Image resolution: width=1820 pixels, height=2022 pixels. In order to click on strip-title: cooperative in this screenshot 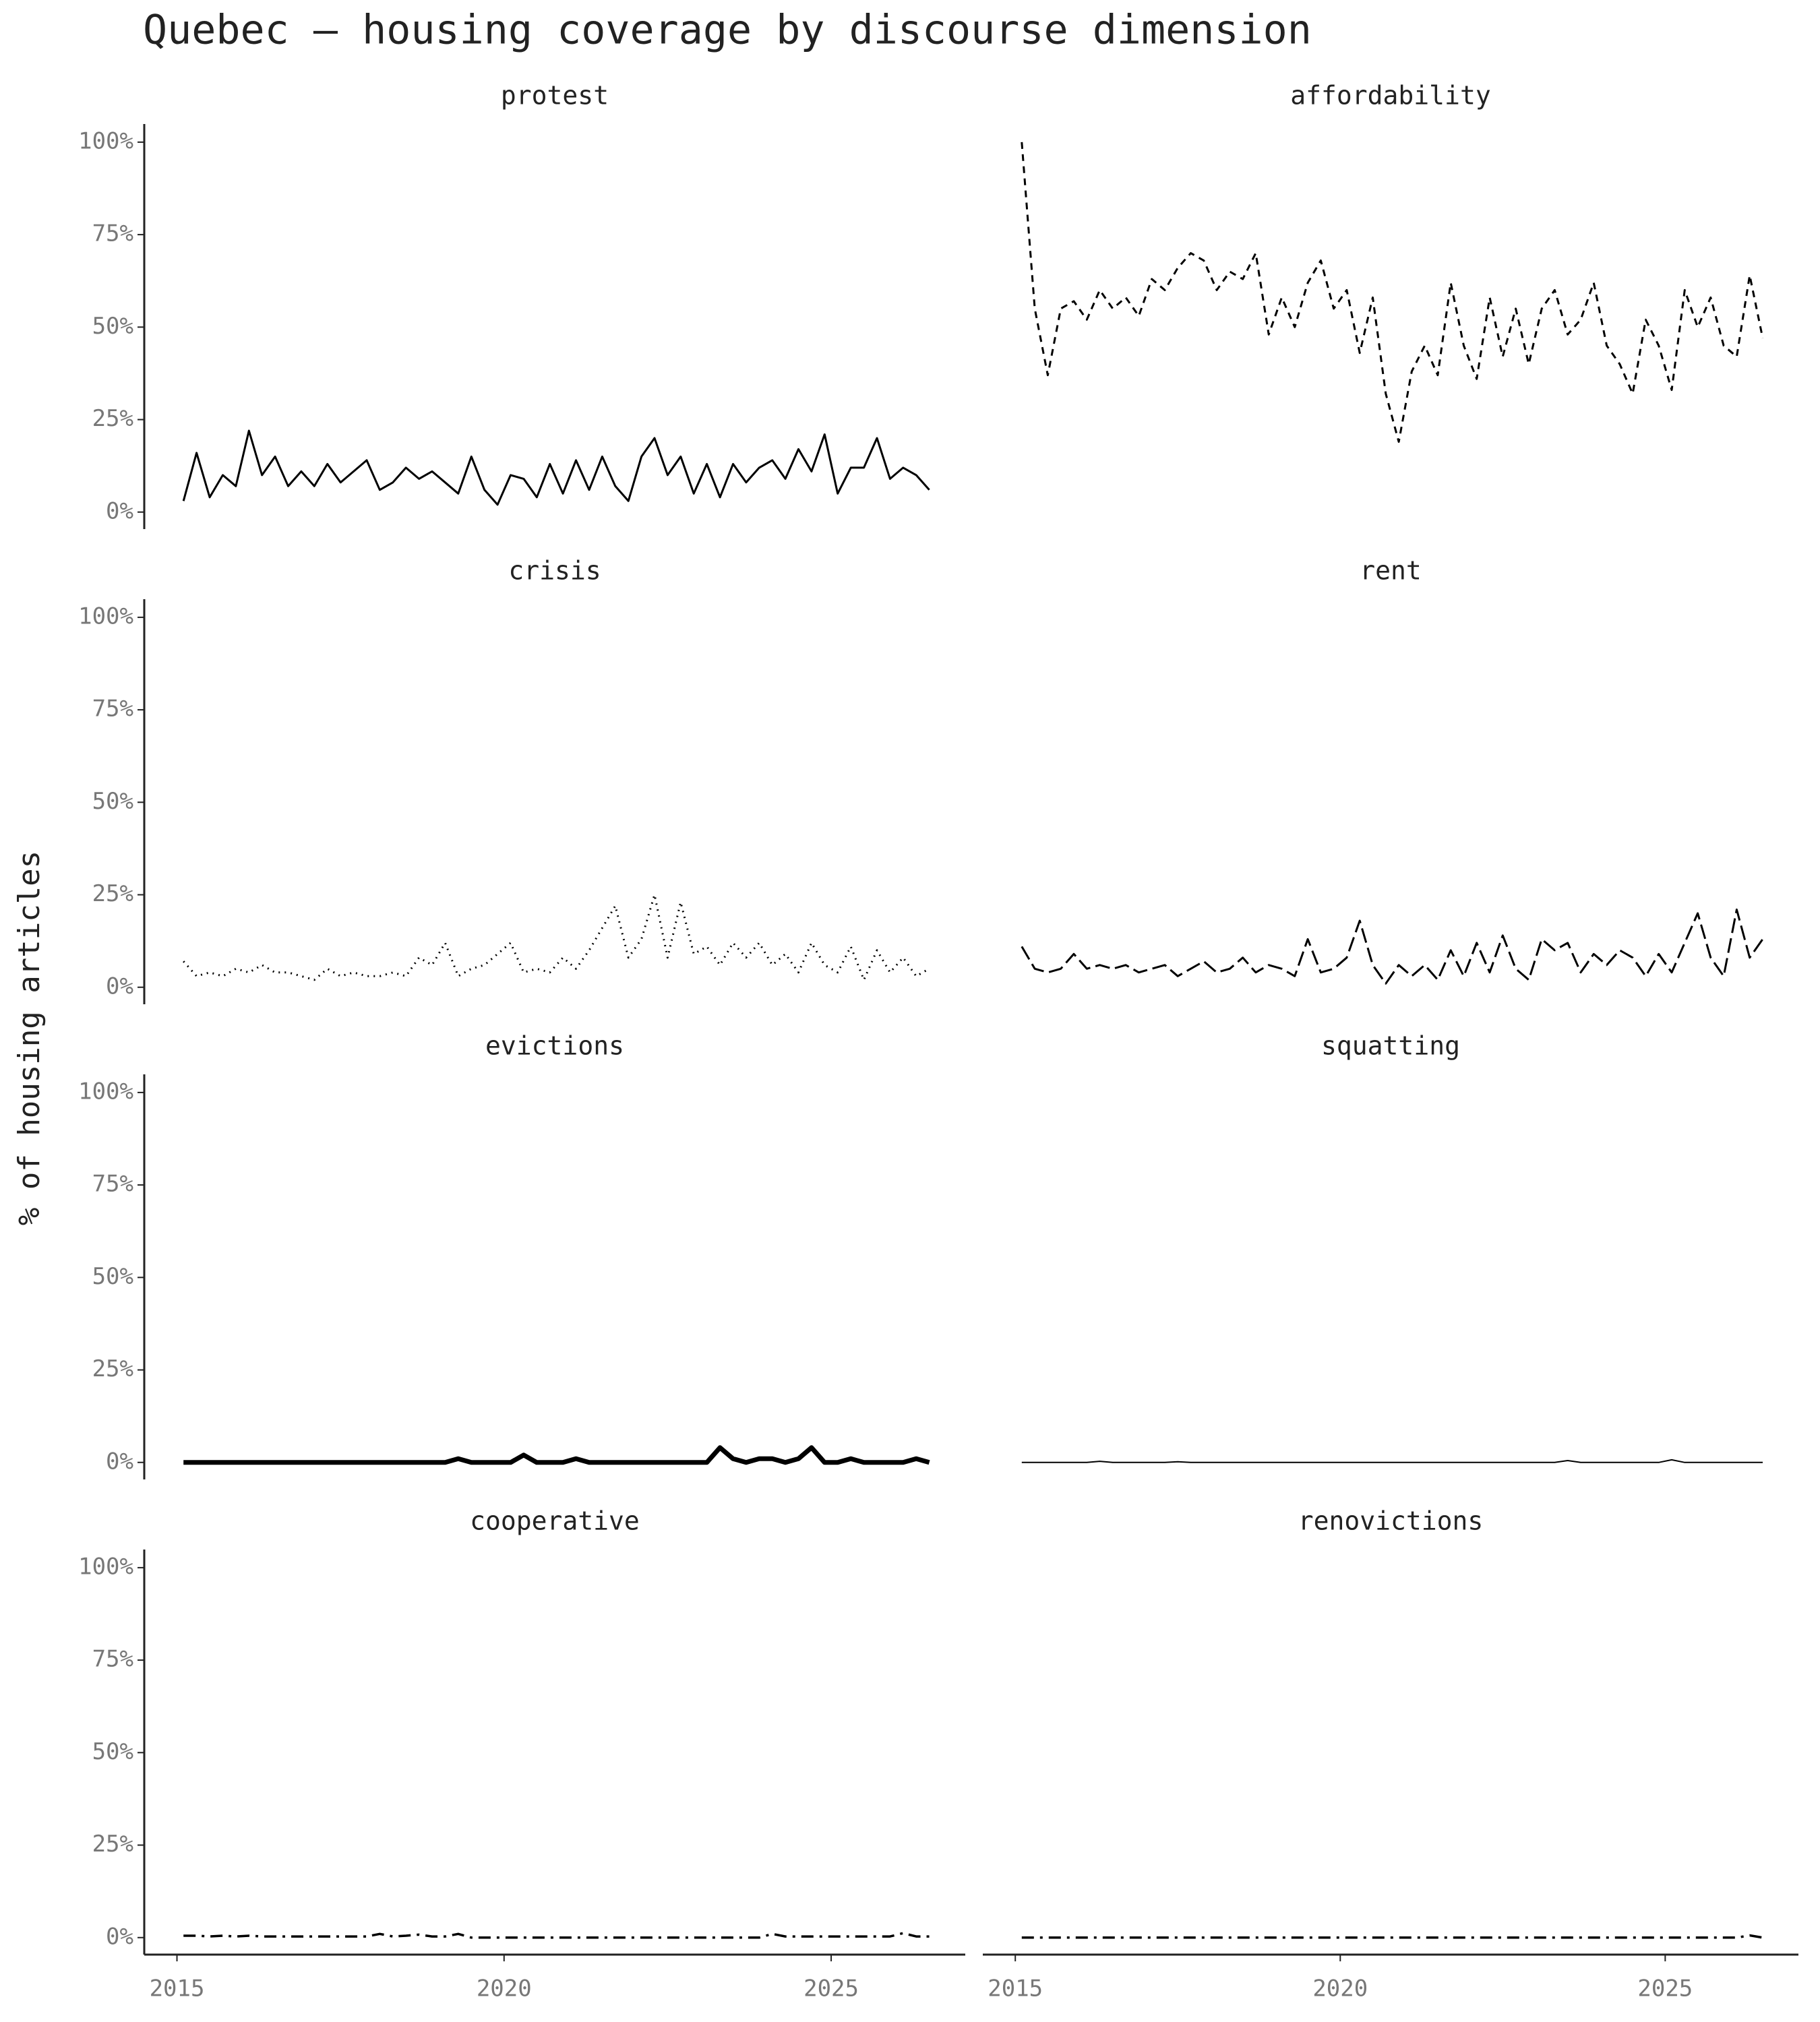, I will do `click(555, 1521)`.